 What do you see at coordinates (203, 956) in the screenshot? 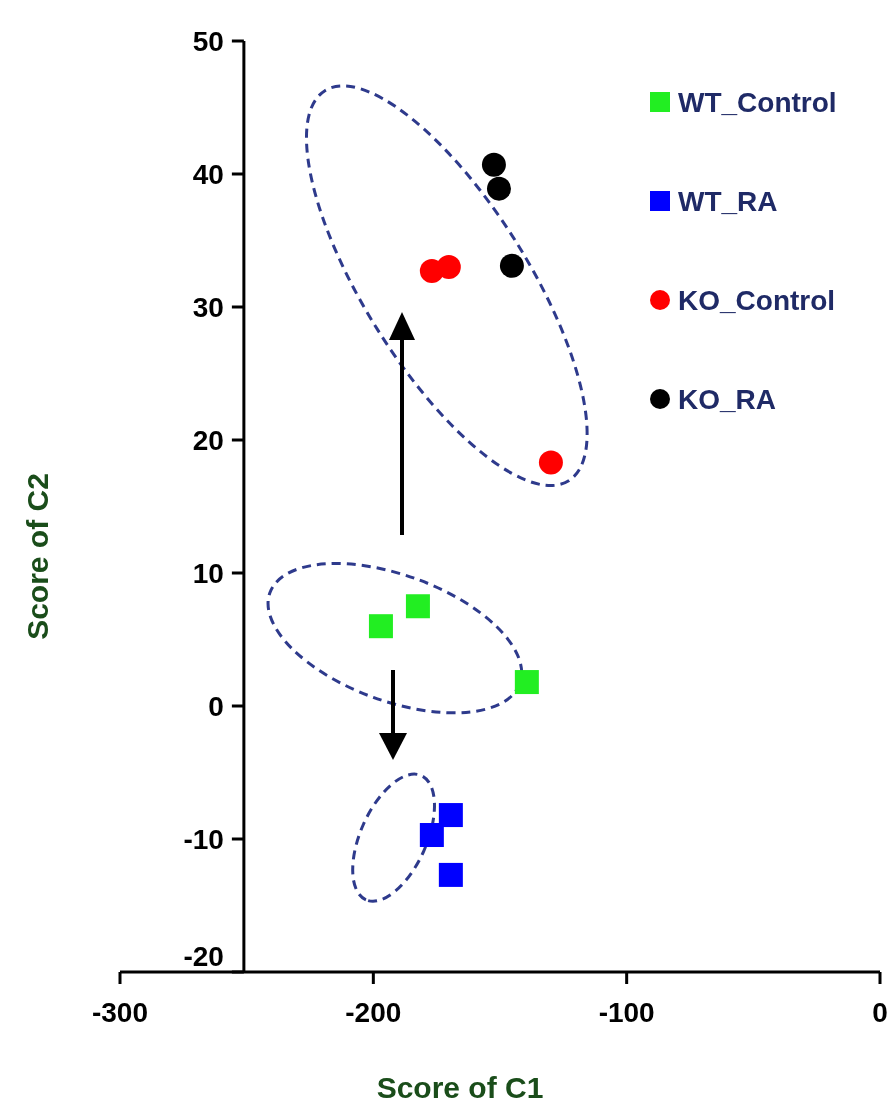
I see `y-tick-label: -20` at bounding box center [203, 956].